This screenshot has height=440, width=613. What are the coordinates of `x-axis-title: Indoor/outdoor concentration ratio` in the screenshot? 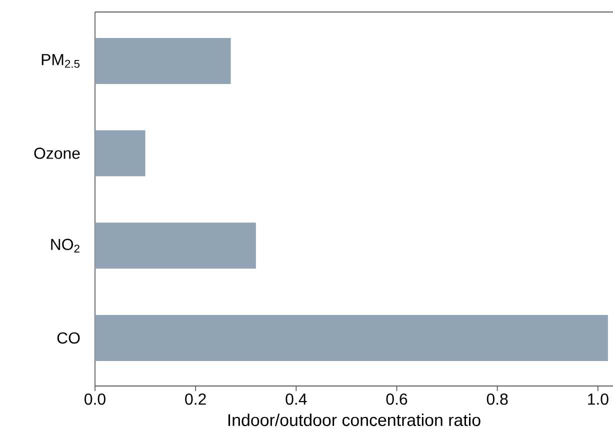 It's located at (354, 420).